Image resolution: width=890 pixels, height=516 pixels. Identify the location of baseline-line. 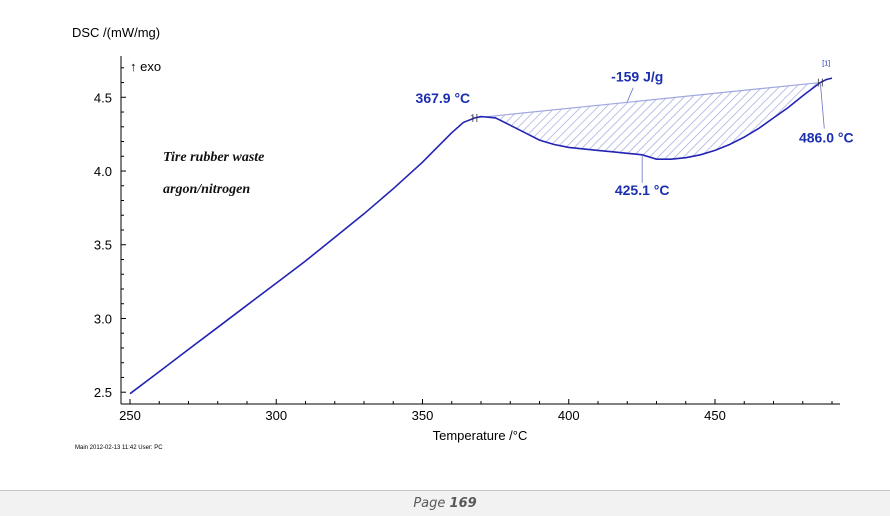
(647, 100).